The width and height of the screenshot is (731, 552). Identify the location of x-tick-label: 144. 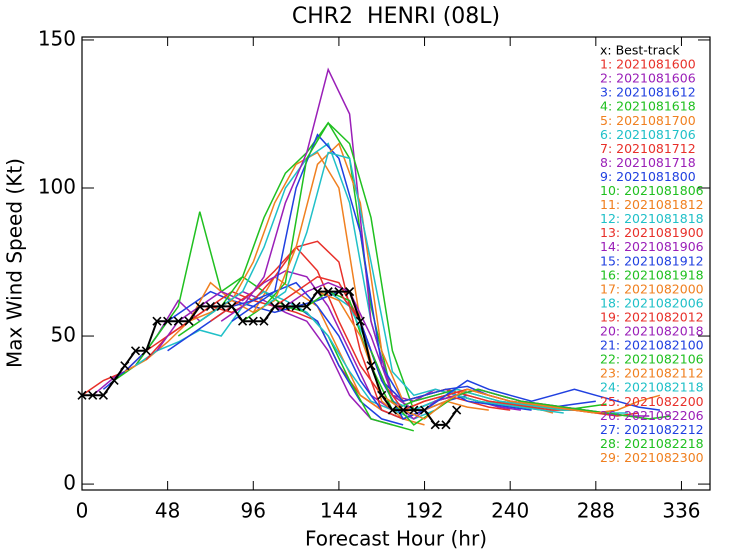
(339, 511).